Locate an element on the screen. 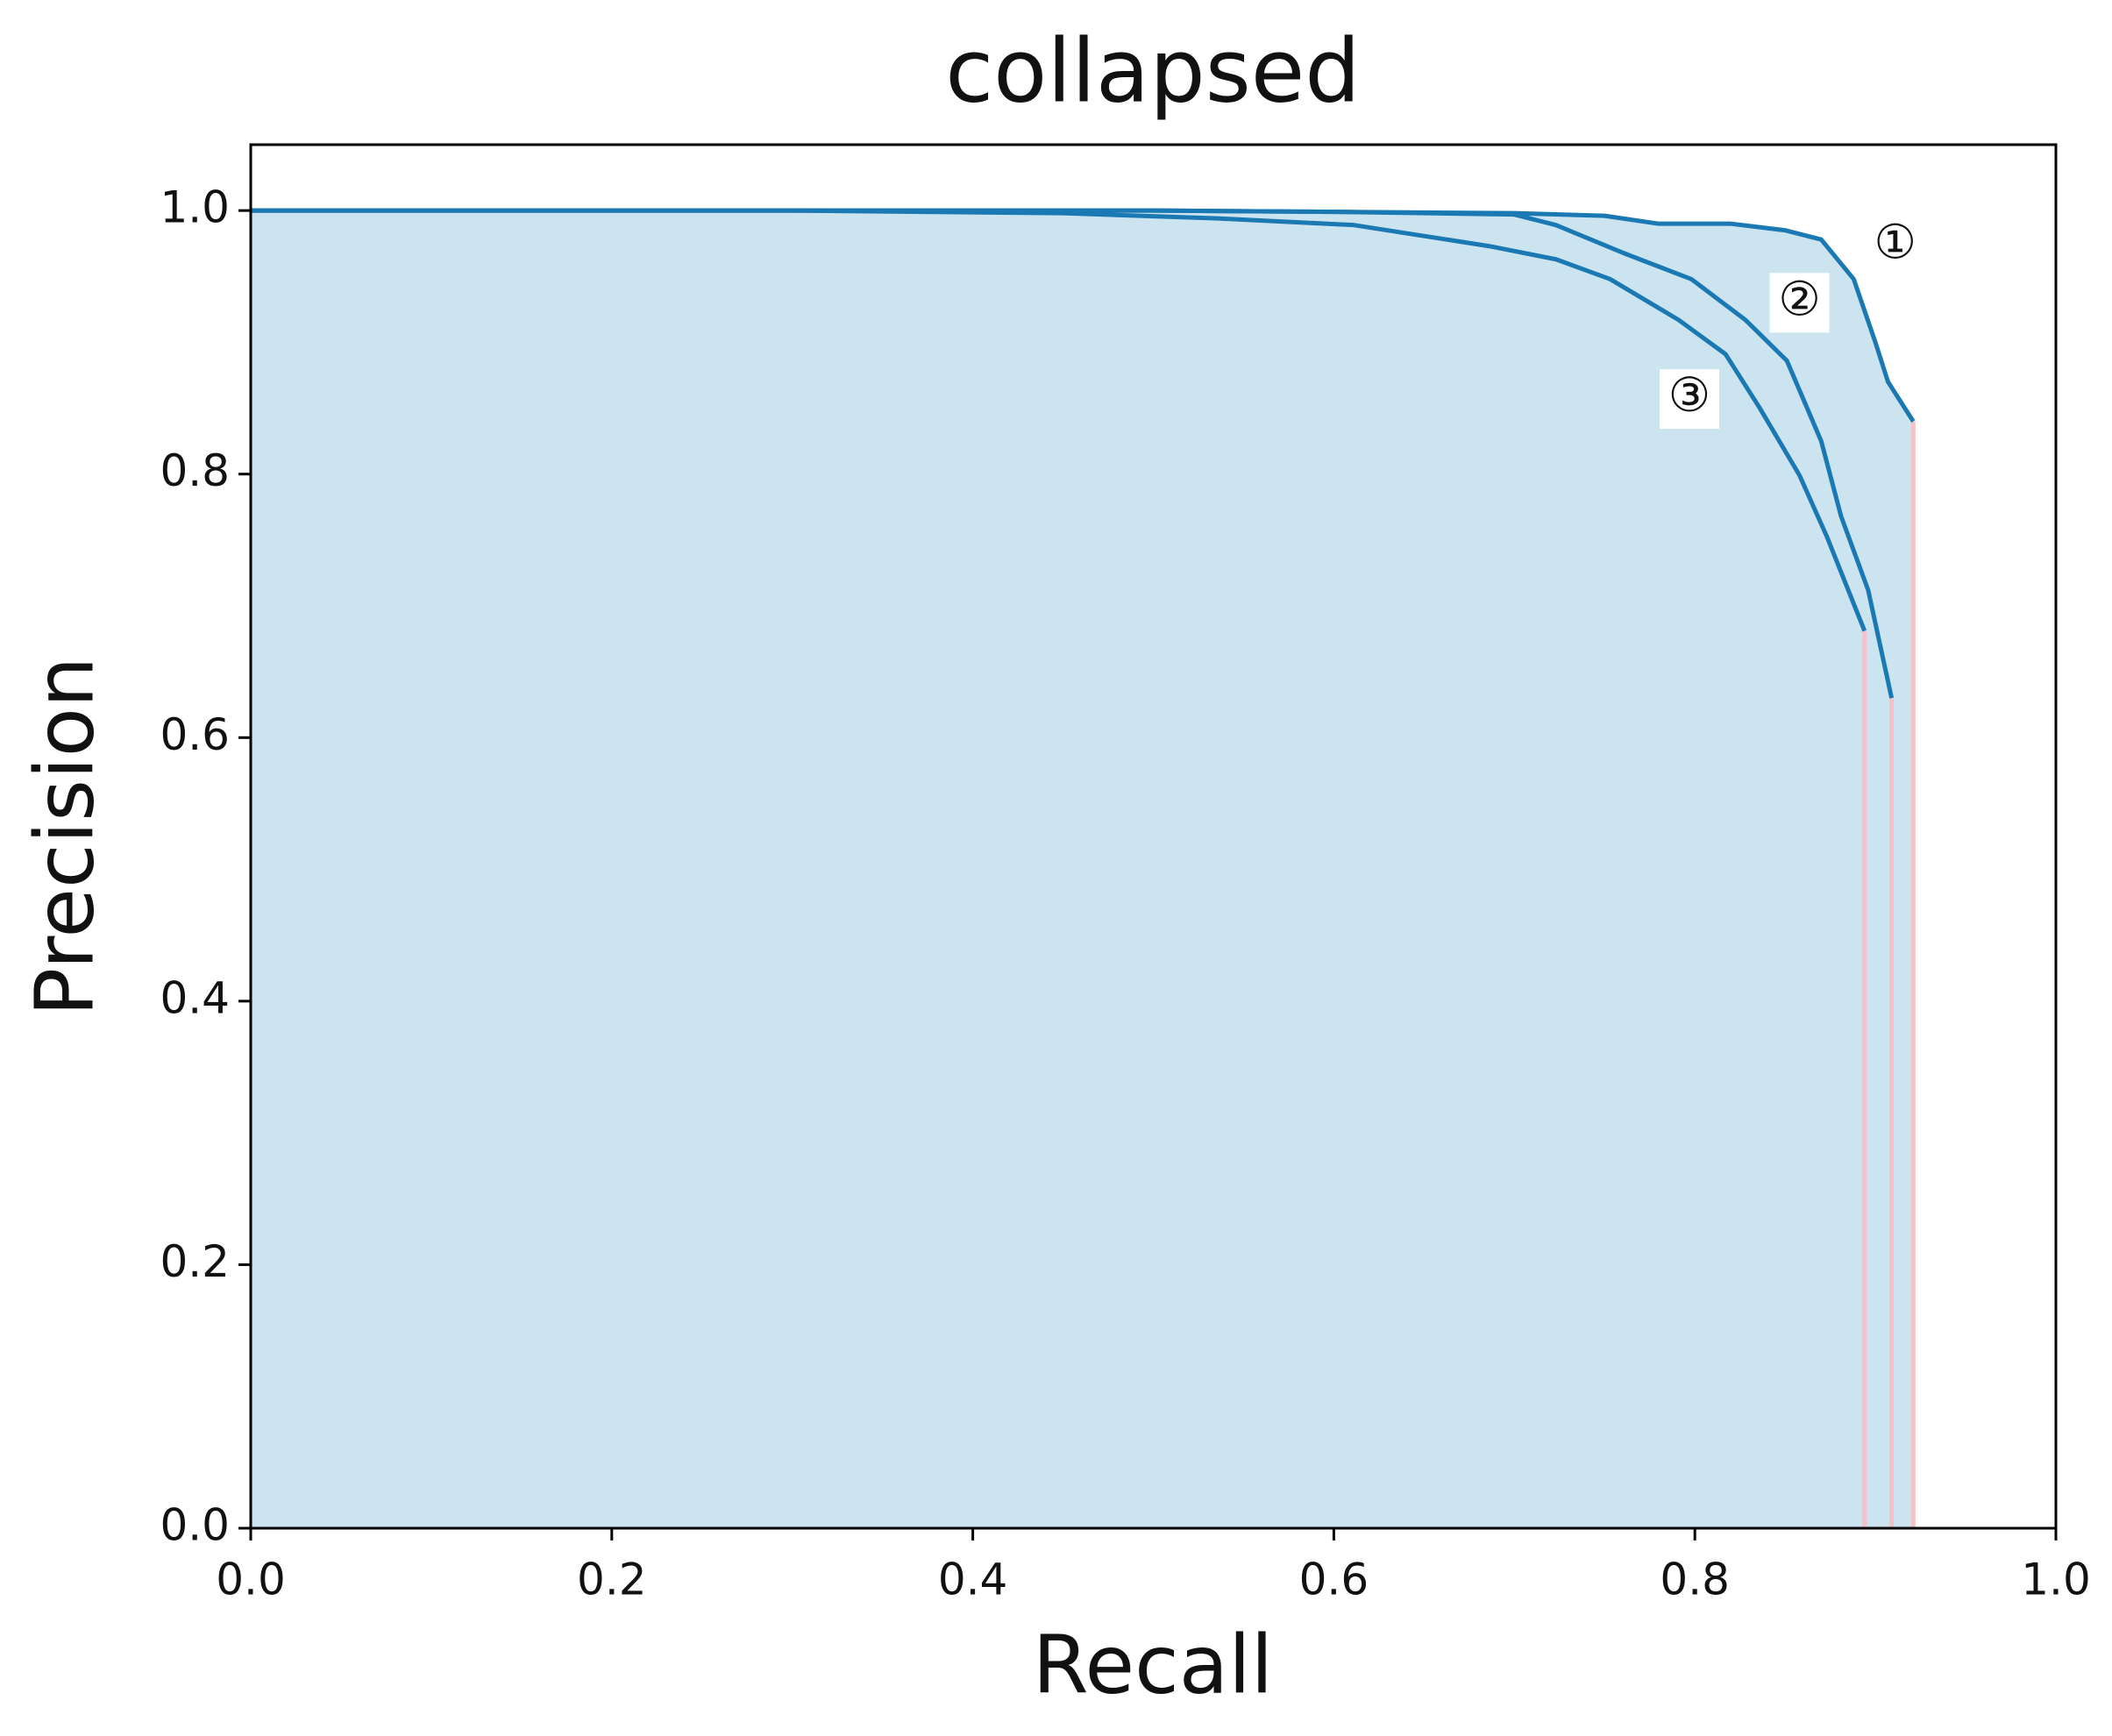  annotation: ① is located at coordinates (1895, 242).